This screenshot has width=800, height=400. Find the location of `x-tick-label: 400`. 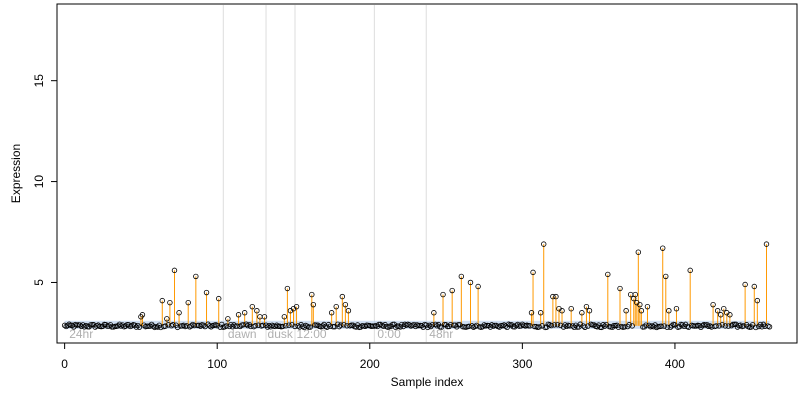

x-tick-label: 400 is located at coordinates (675, 364).